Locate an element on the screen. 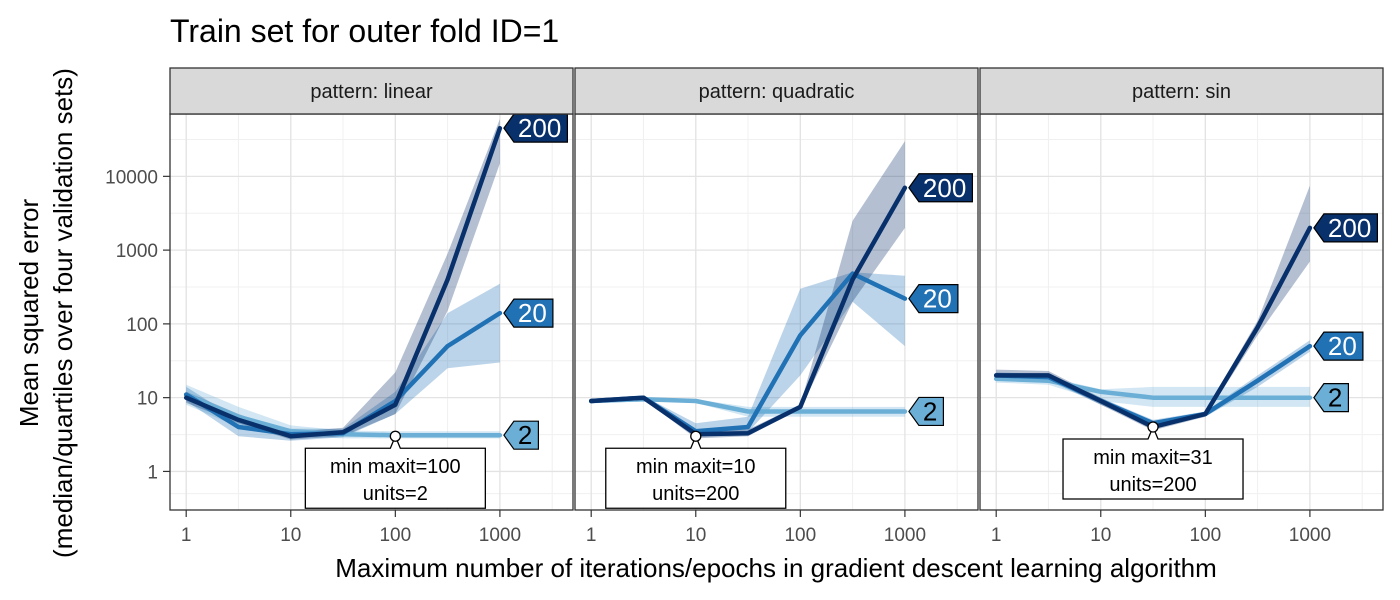 Image resolution: width=1400 pixels, height=600 pixels. chart-title: Train set for outer fold ID=1 is located at coordinates (364, 31).